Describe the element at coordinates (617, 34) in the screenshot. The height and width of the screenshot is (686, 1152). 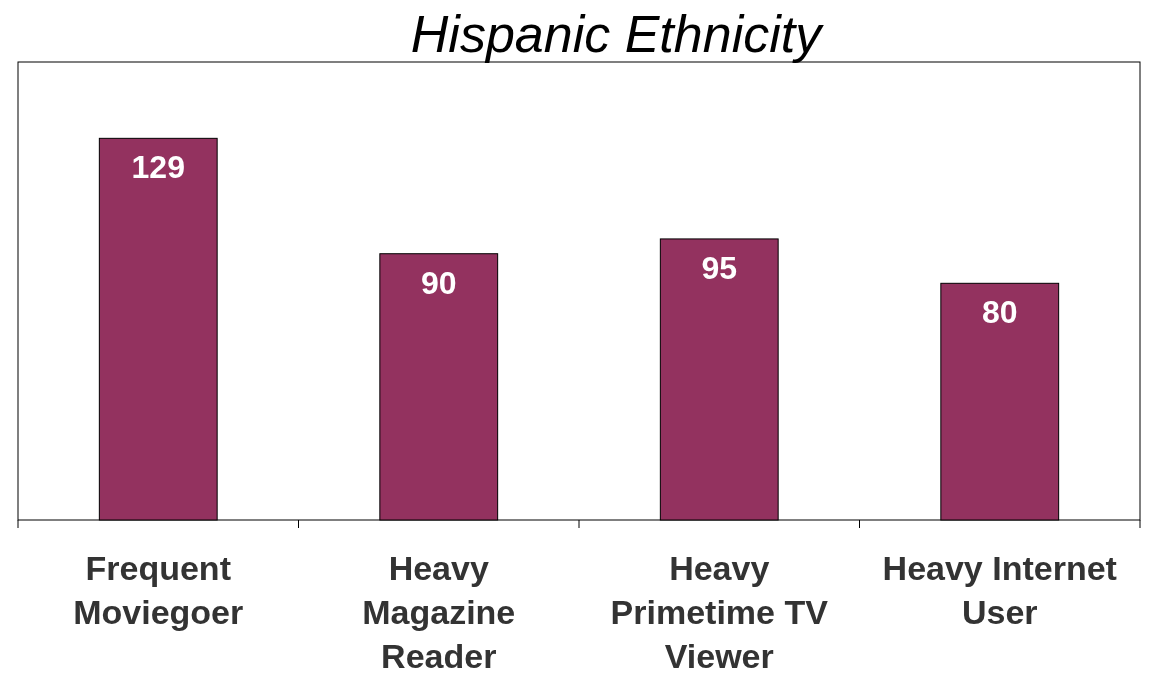
I see `chart-title: Hispanic Ethnicity` at that location.